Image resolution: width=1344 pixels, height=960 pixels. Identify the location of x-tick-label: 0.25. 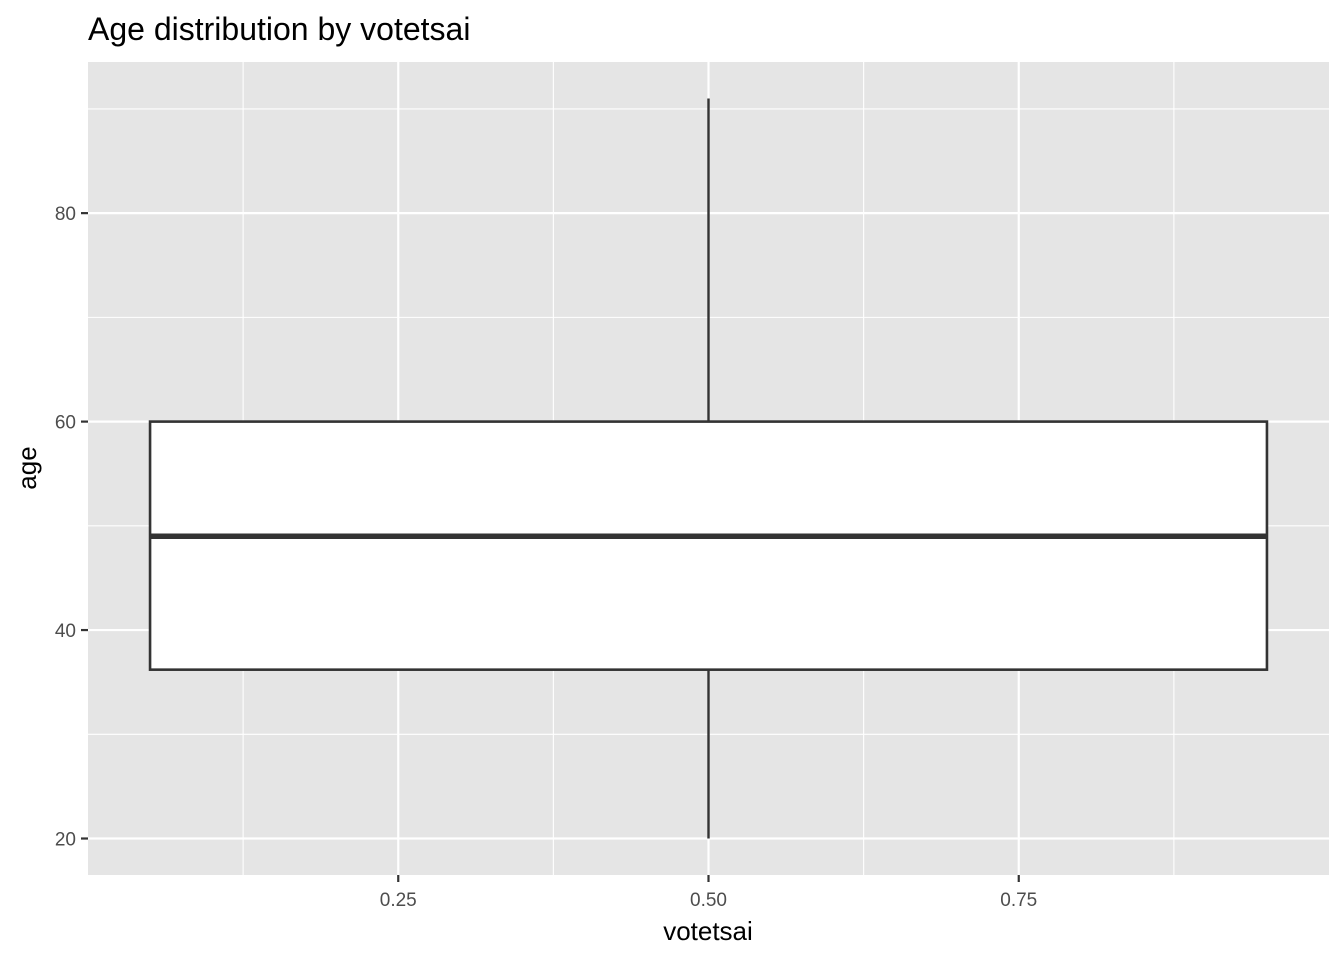
(398, 900).